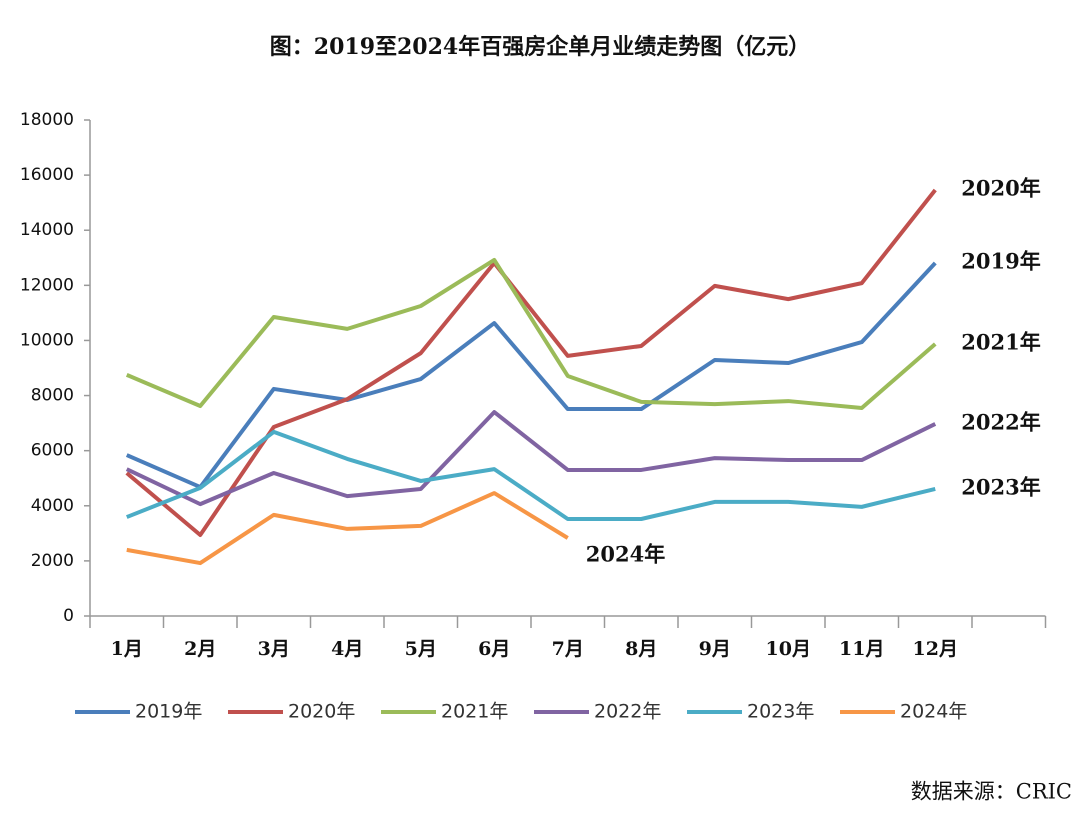 The width and height of the screenshot is (1080, 815). Describe the element at coordinates (494, 649) in the screenshot. I see `x-tick-label: 6月` at that location.